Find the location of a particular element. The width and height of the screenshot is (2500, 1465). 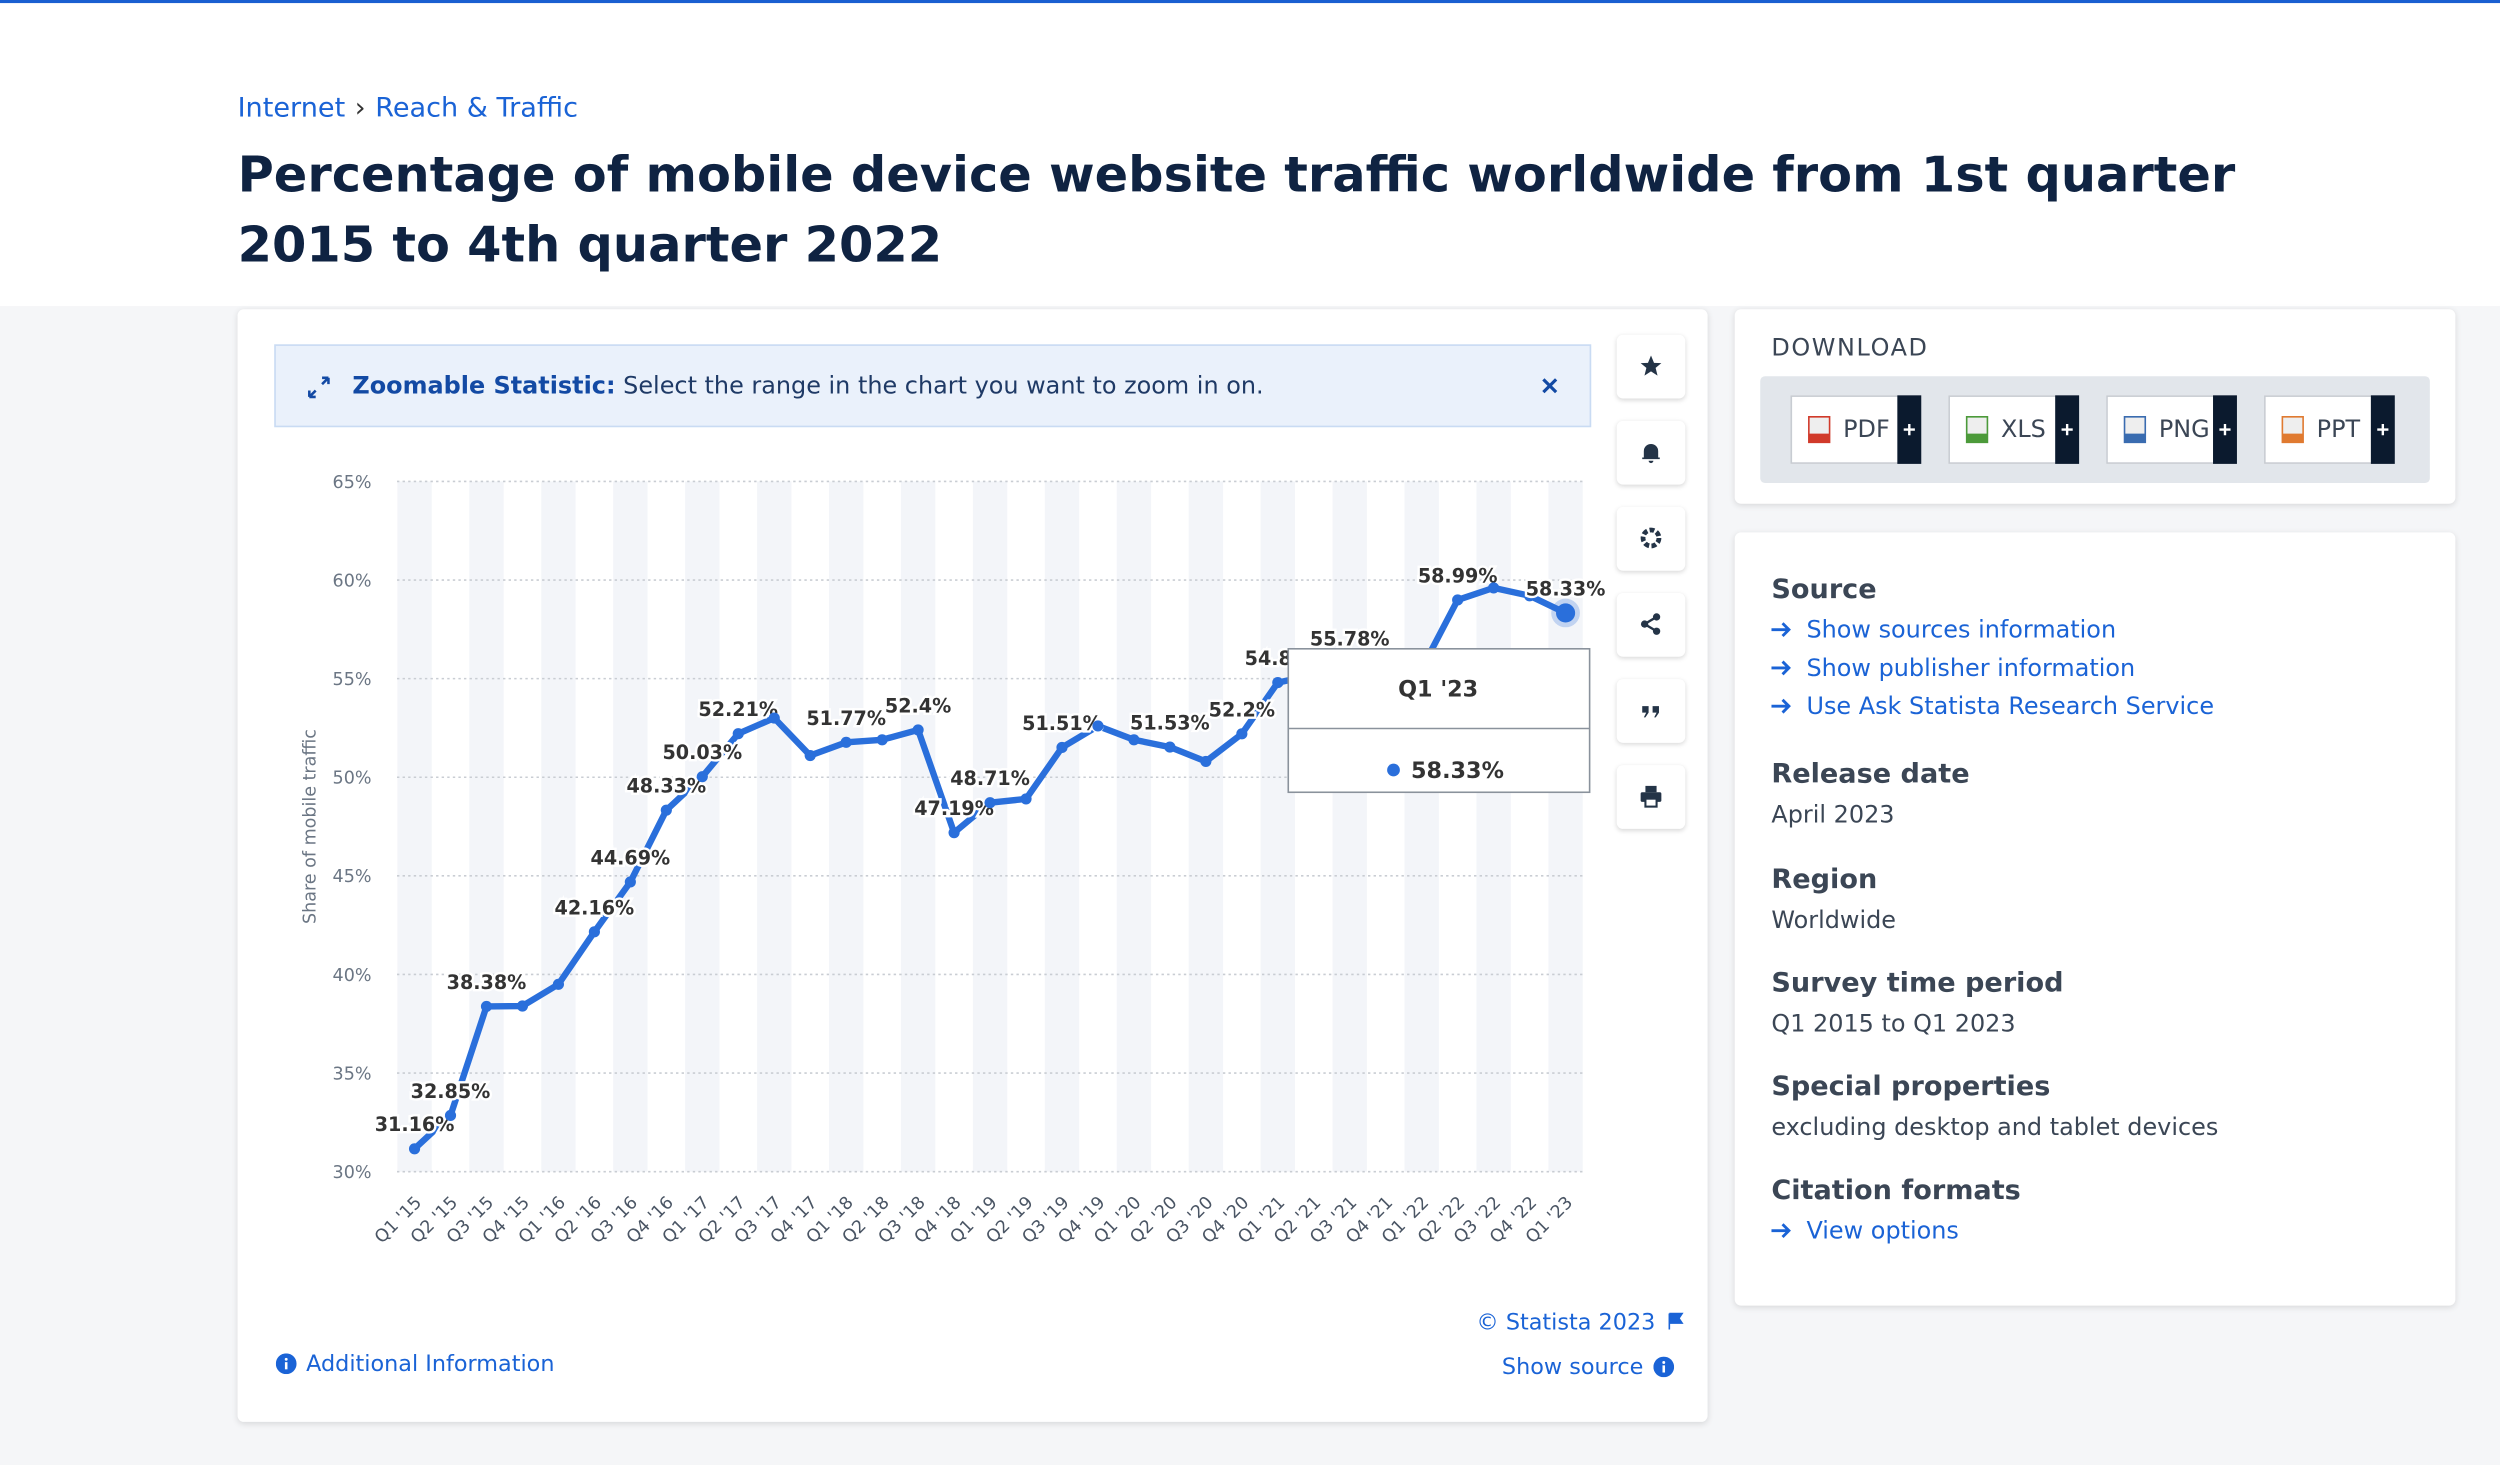

format-label: PPT is located at coordinates (2338, 429).